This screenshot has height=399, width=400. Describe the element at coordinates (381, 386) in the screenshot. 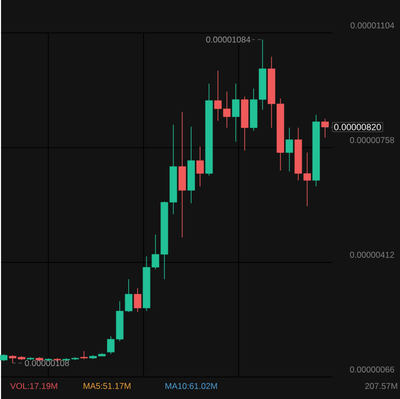

I see `text: 207.57M` at that location.